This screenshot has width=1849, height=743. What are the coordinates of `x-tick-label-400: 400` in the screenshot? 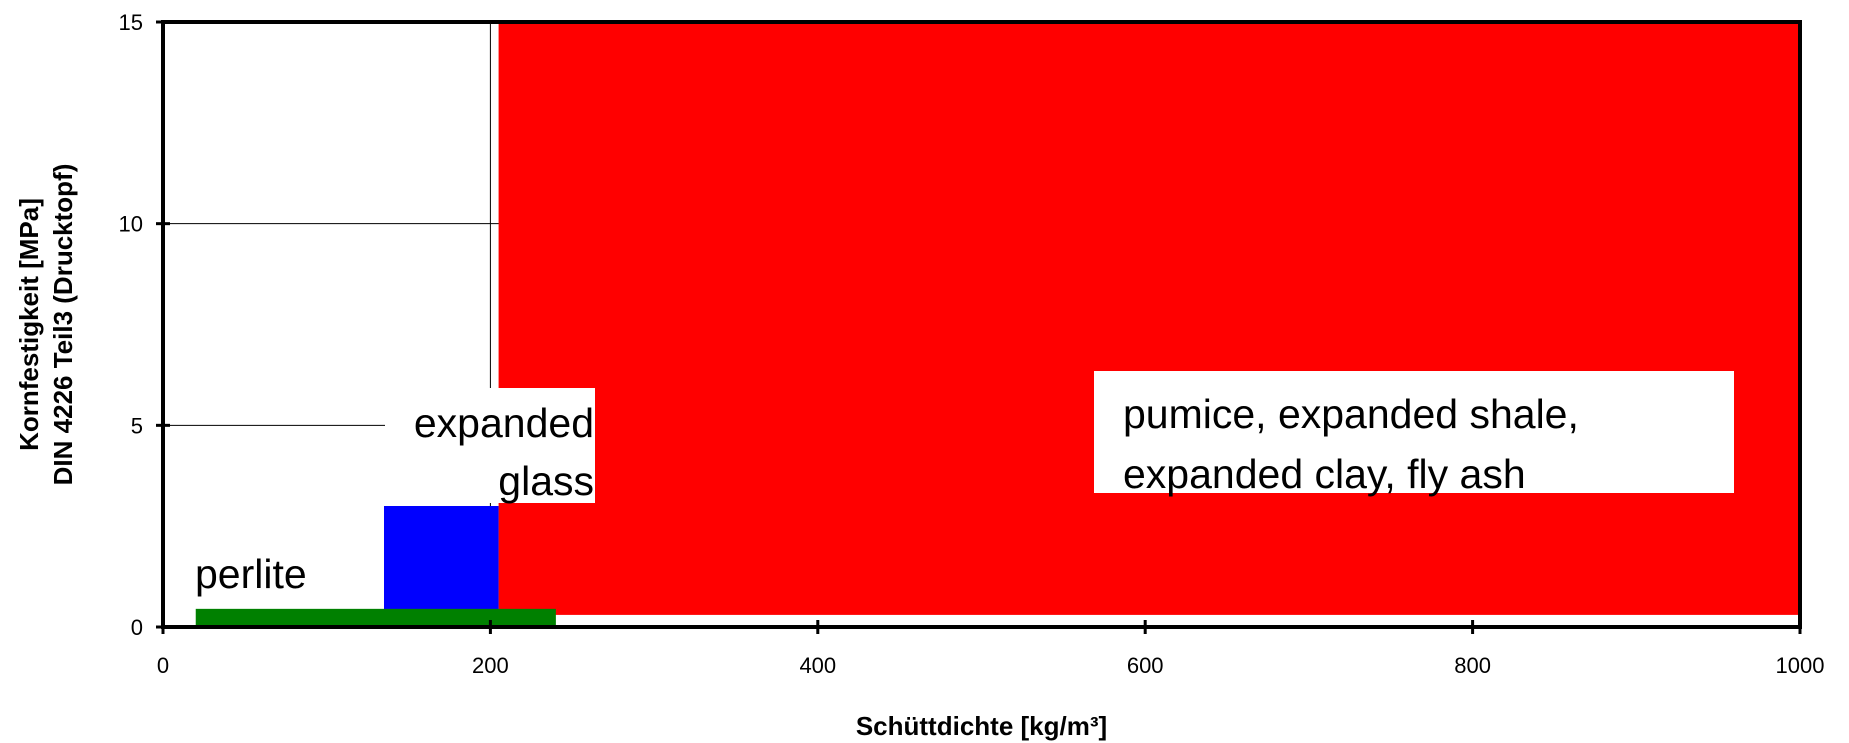 It's located at (817, 665).